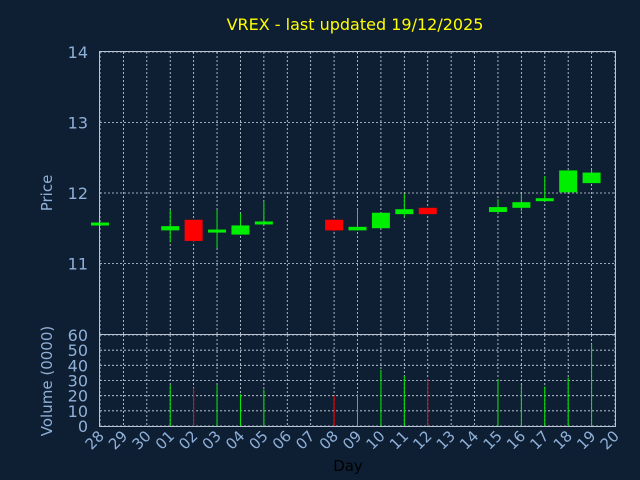 The width and height of the screenshot is (640, 480). Describe the element at coordinates (188, 440) in the screenshot. I see `x-tick-label: 02` at that location.